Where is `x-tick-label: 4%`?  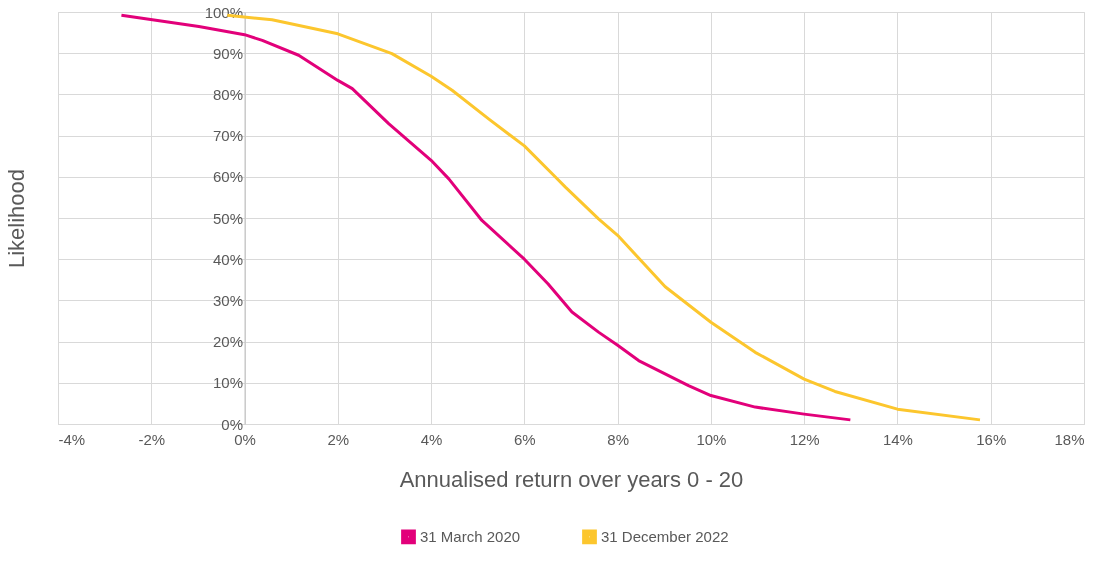 x-tick-label: 4% is located at coordinates (431, 439).